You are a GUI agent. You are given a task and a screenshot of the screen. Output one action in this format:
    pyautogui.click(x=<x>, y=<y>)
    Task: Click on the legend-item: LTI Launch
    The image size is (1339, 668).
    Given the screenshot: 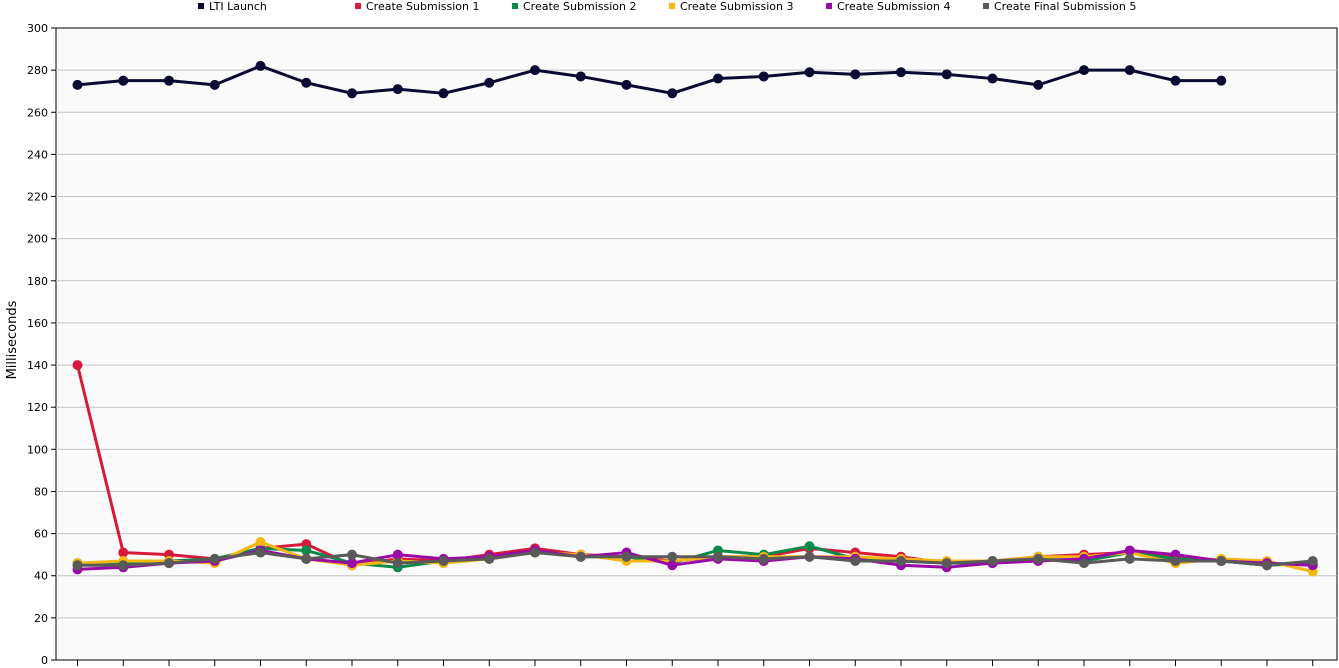 What is the action you would take?
    pyautogui.click(x=232, y=6)
    